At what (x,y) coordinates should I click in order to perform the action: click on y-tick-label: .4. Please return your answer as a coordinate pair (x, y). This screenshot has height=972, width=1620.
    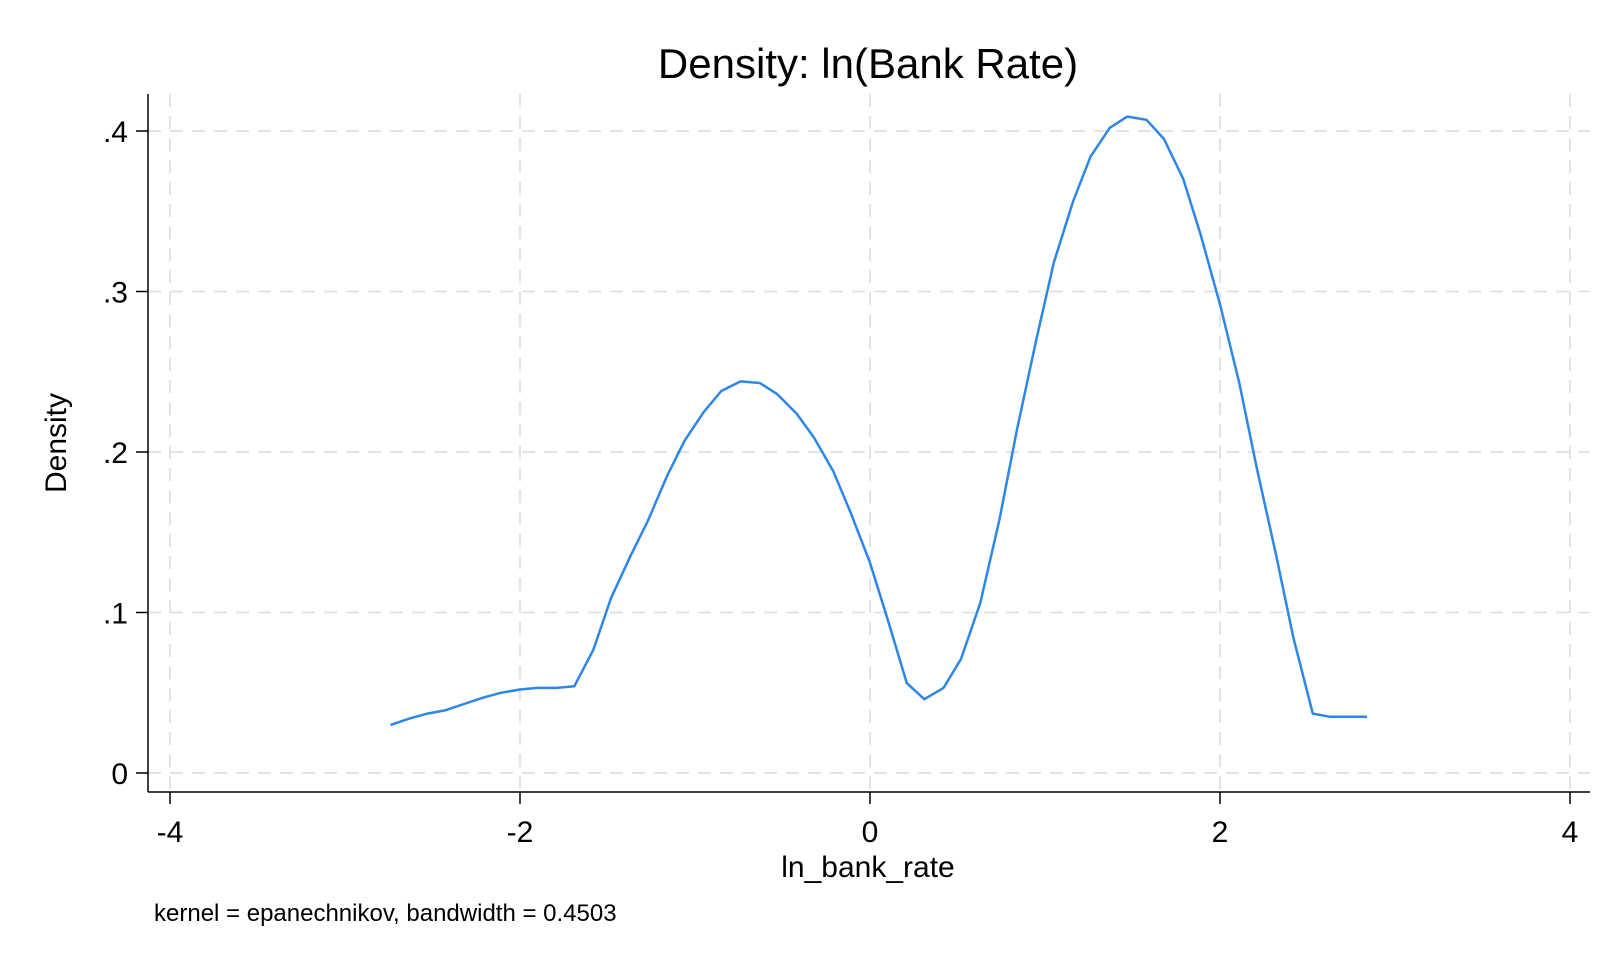
    Looking at the image, I should click on (115, 132).